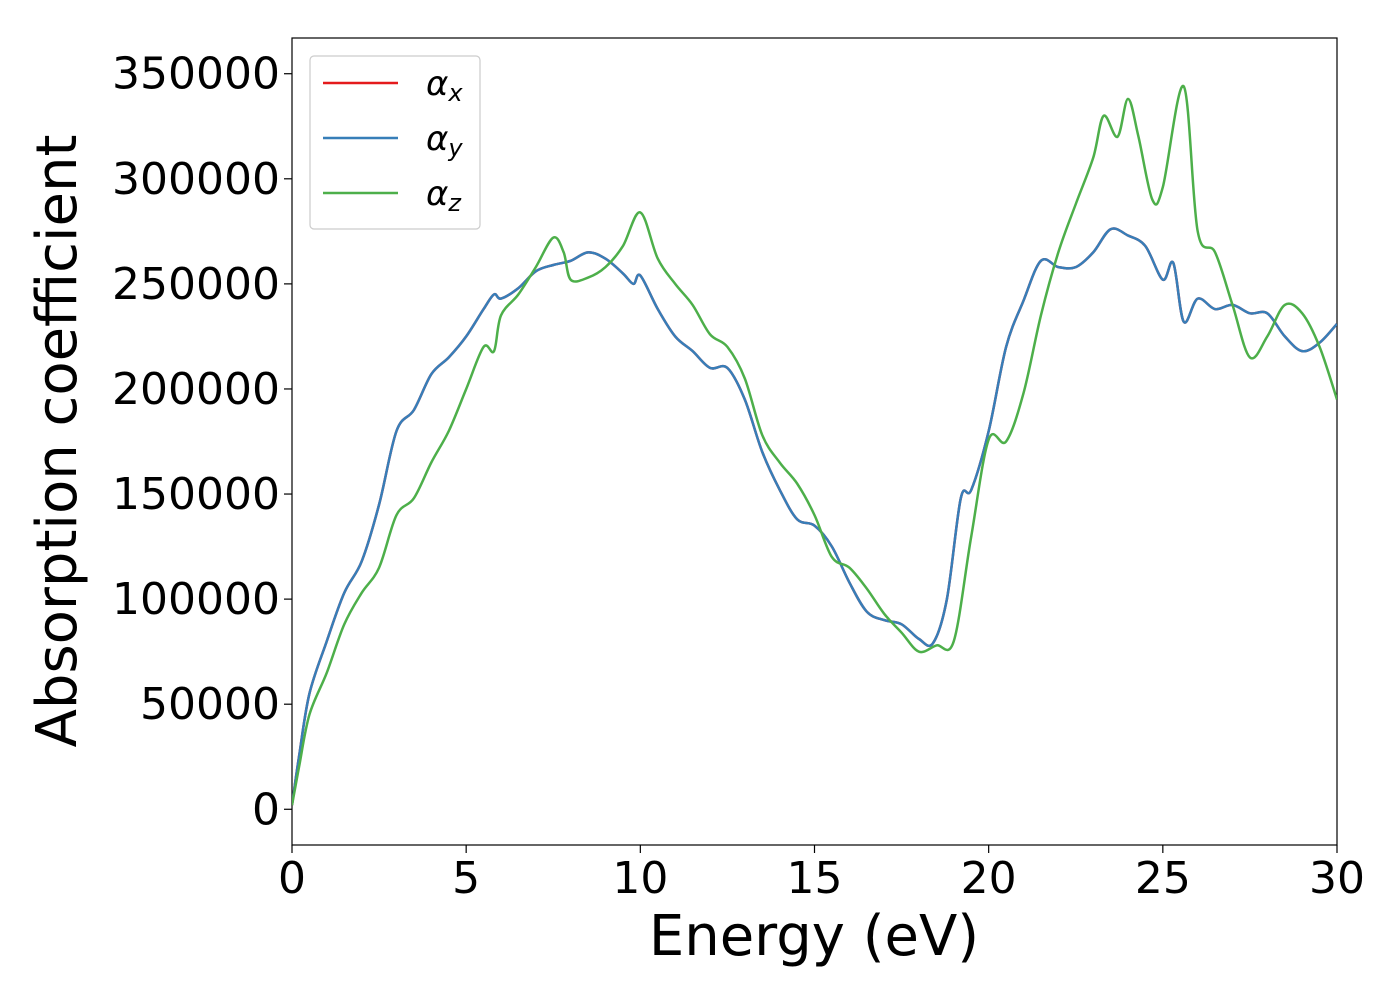 The height and width of the screenshot is (1000, 1400). I want to click on y-tick-label: 0, so click(266, 809).